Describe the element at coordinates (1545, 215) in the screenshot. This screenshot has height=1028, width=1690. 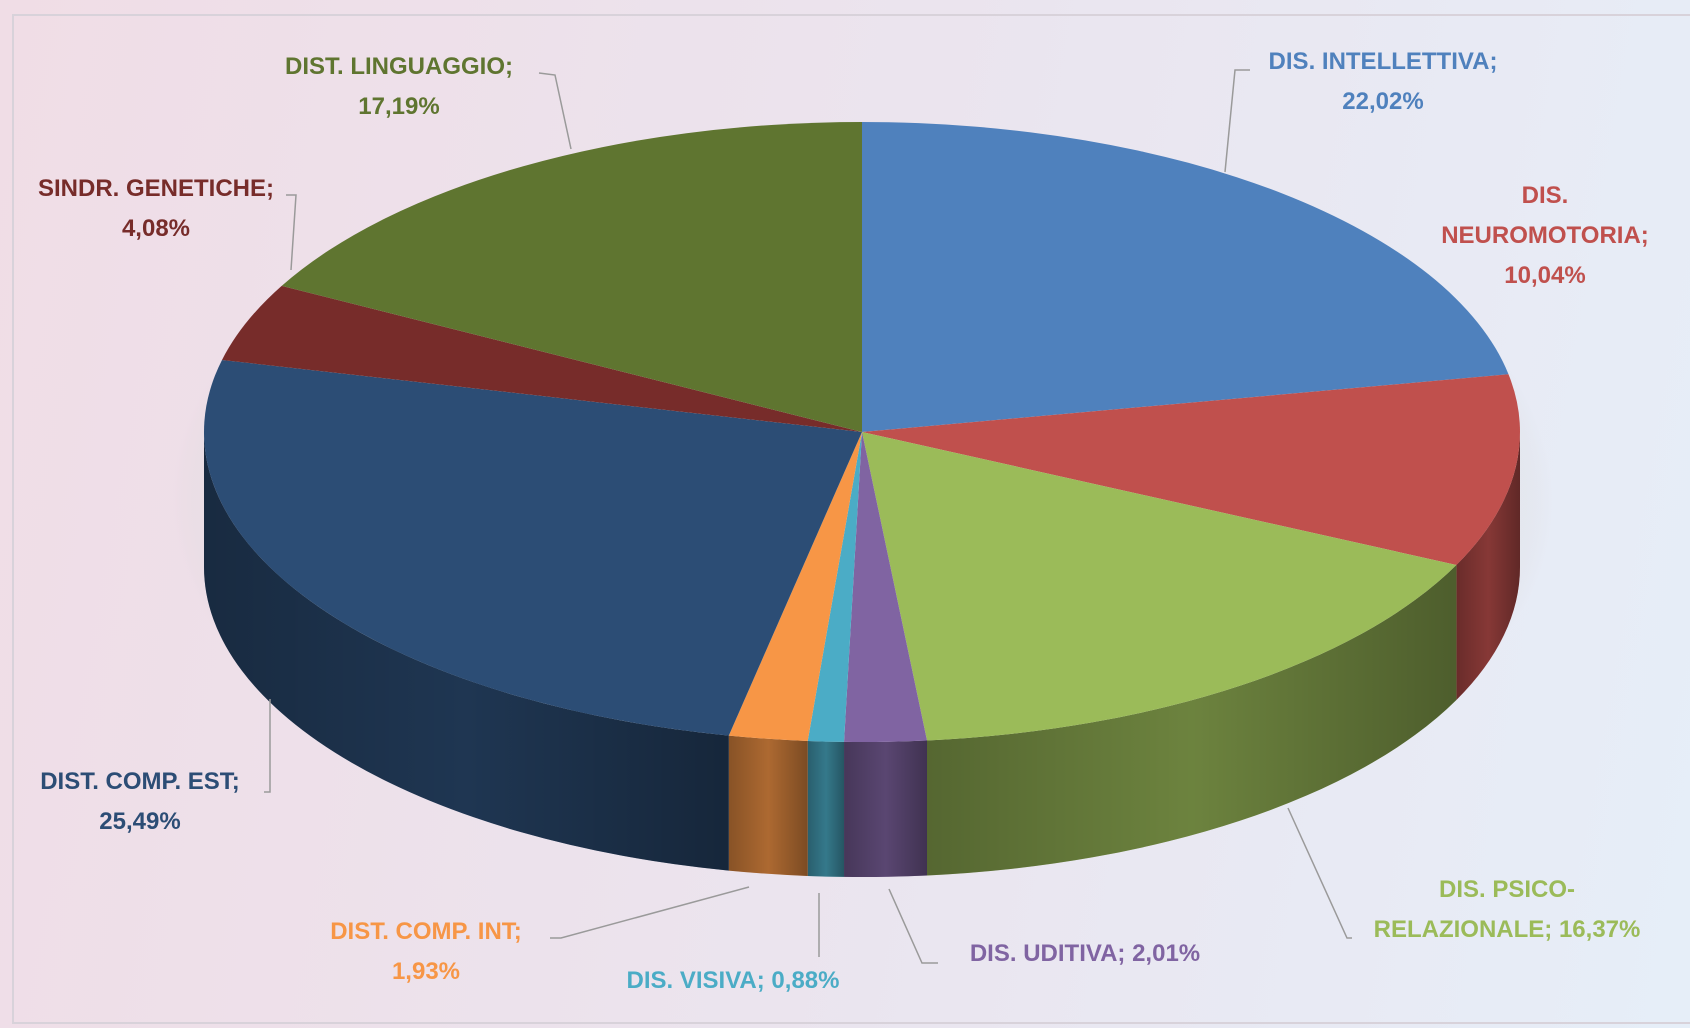
I see `category-label: DIS. NEUROMOTORIA;` at that location.